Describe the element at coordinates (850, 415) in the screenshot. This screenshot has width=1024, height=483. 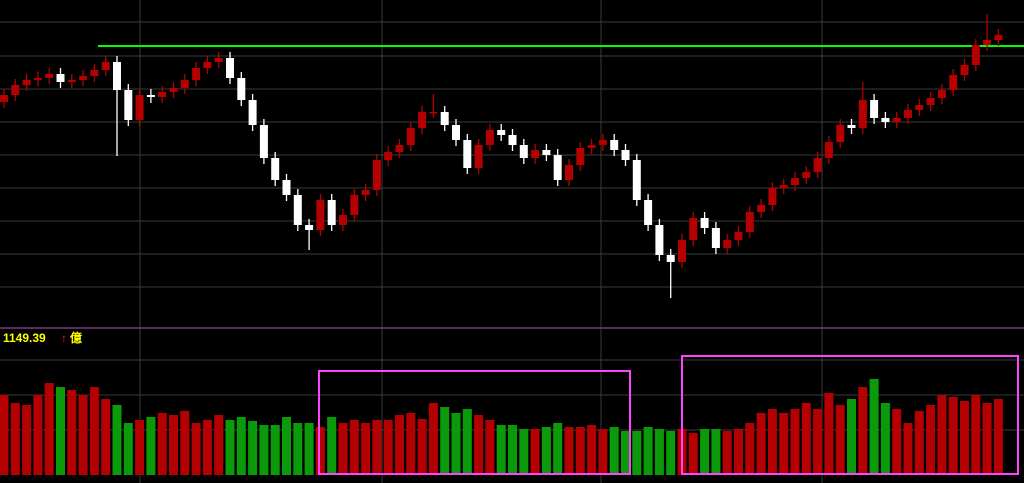
I see `highlight-box` at that location.